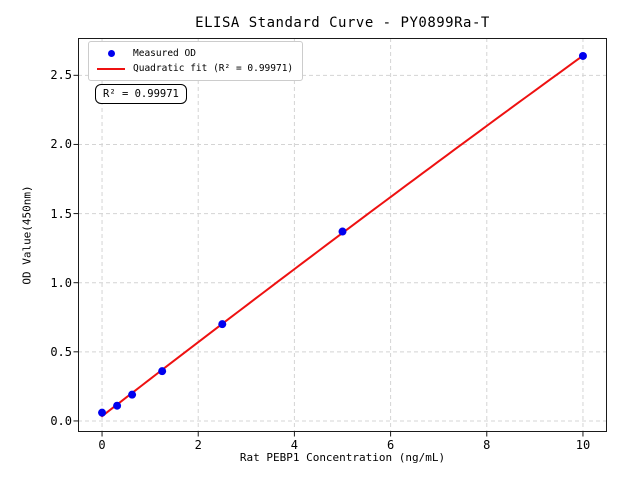 This screenshot has width=640, height=480. I want to click on x-tick-label: 4, so click(294, 445).